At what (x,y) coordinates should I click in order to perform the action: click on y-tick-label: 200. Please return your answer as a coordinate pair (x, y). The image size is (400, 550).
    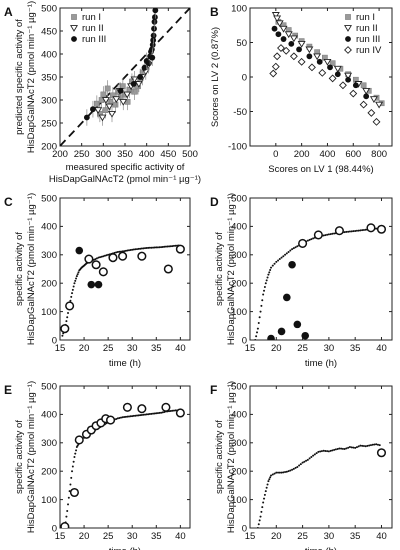
    Looking at the image, I should click on (49, 472).